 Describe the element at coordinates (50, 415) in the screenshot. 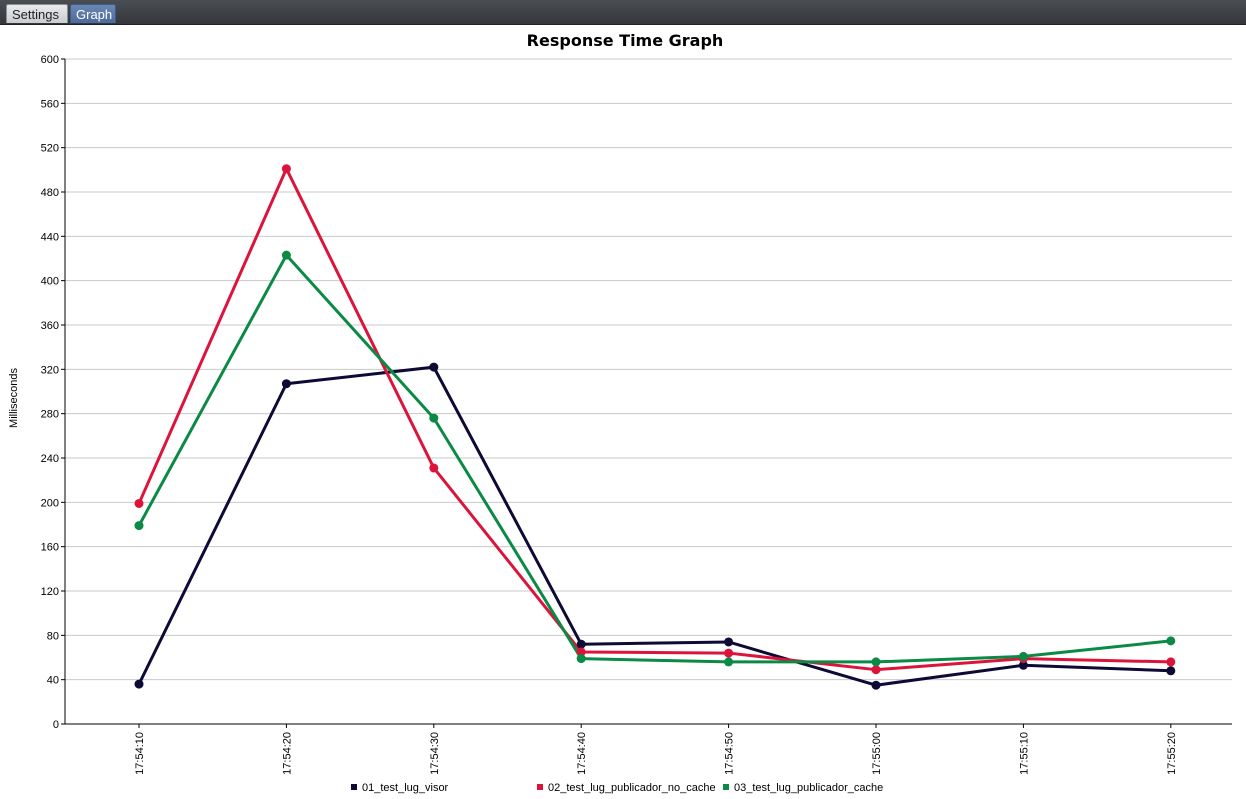

I see `y-tick-label: 280` at that location.